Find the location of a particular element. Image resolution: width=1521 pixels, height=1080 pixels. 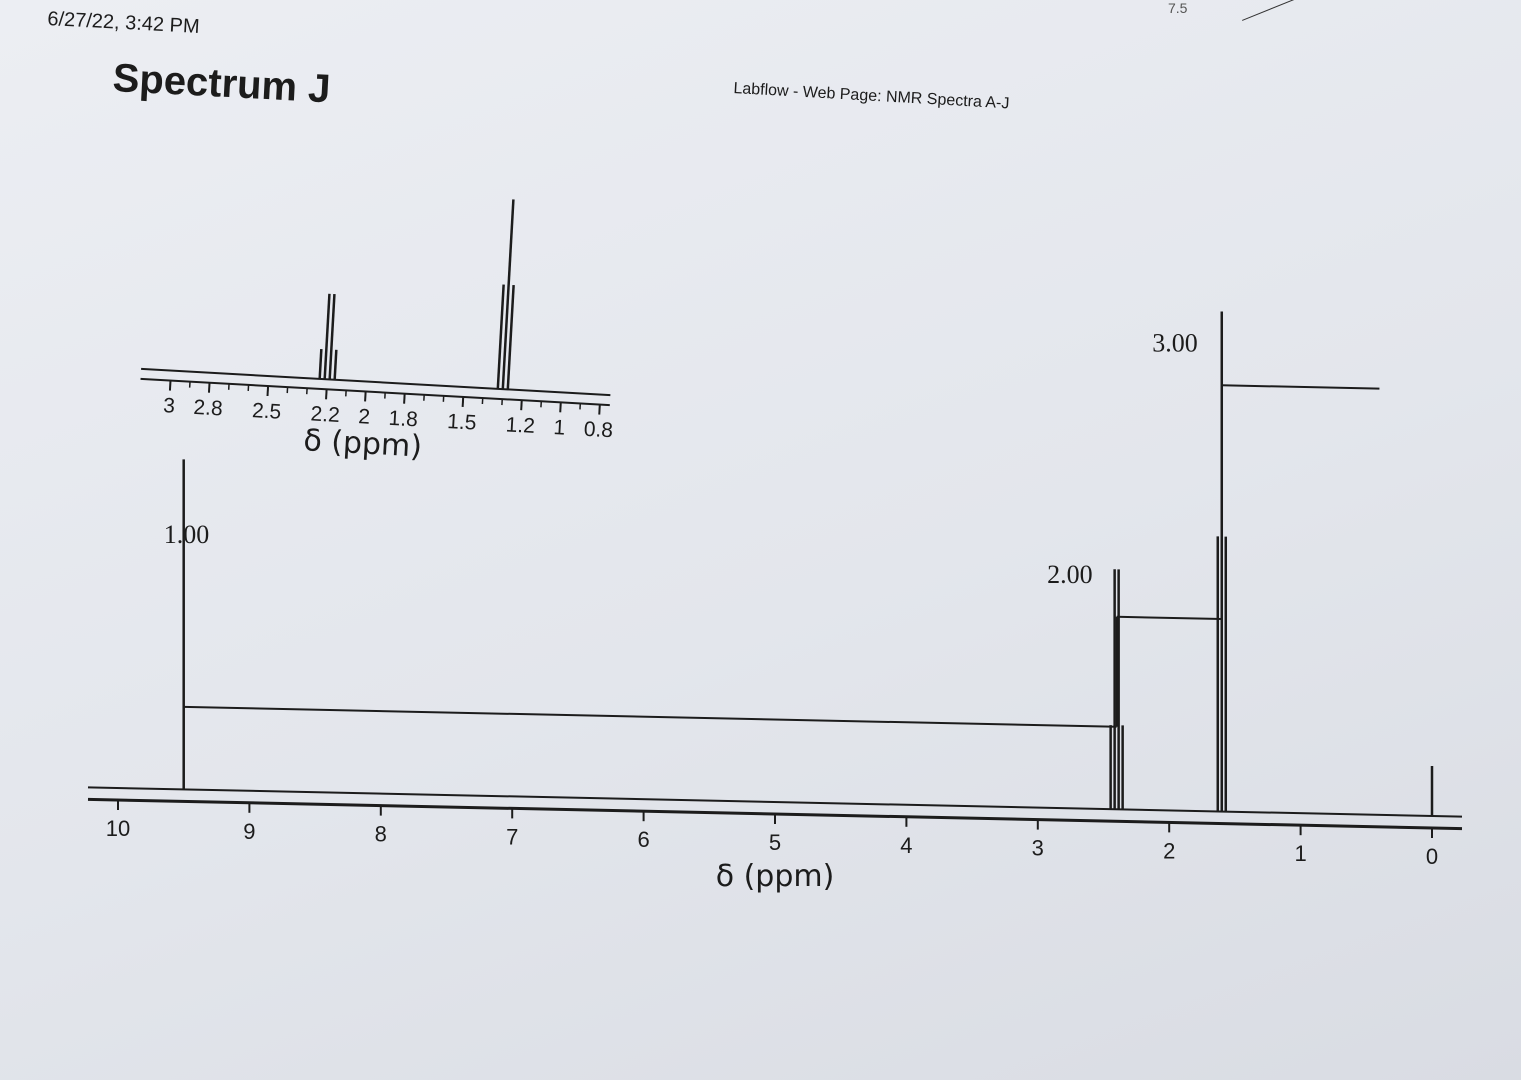

integration-label: 3.00 is located at coordinates (1175, 342).